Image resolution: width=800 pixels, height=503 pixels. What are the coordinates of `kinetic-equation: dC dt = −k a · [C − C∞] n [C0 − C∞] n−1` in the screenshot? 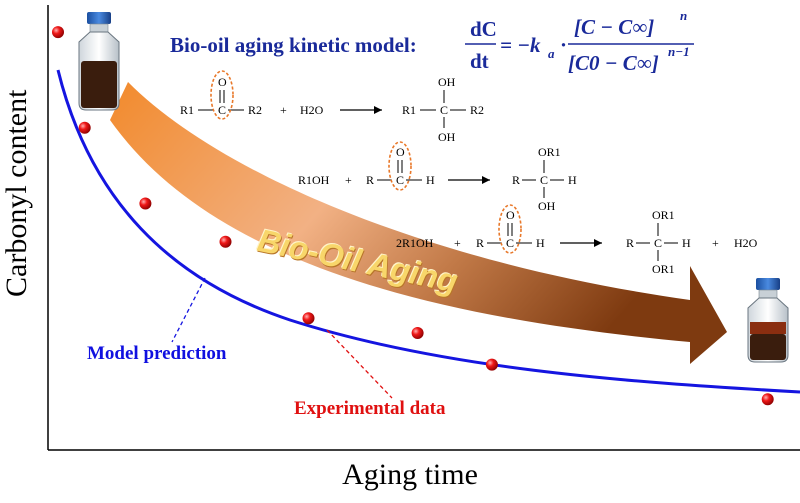 It's located at (579, 41).